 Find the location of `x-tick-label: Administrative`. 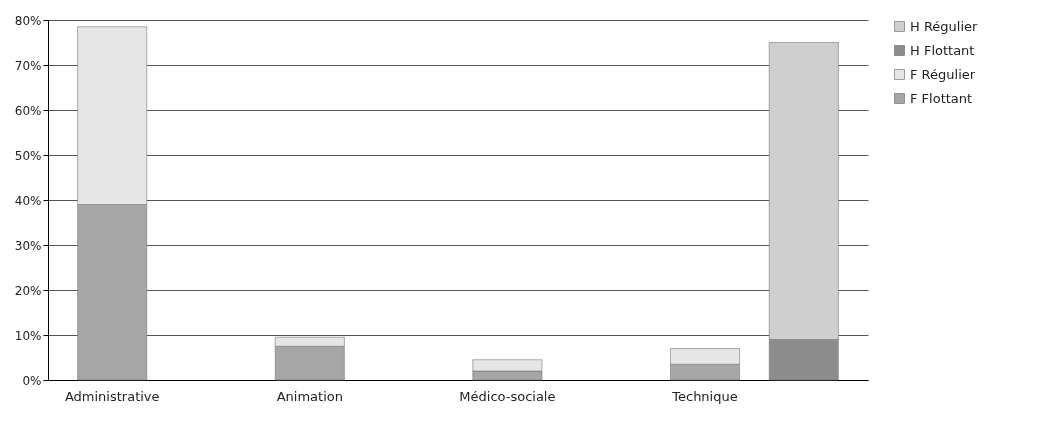

x-tick-label: Administrative is located at coordinates (112, 396).